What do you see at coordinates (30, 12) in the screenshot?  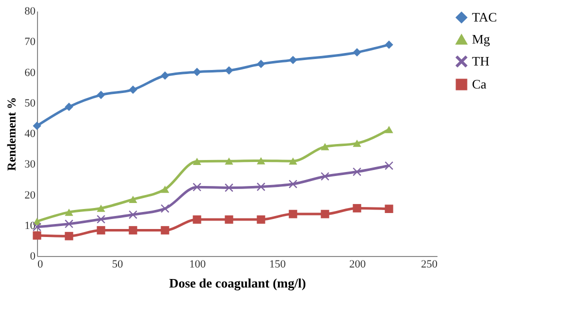 I see `y-tick-label: 80` at bounding box center [30, 12].